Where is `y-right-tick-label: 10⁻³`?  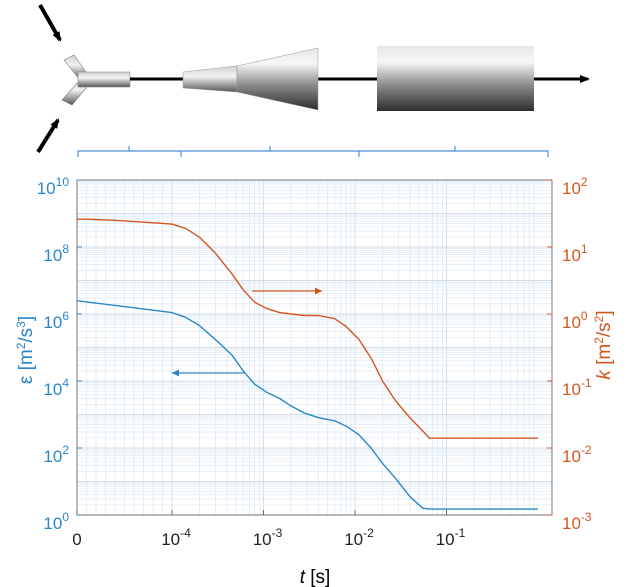
y-right-tick-label: 10⁻³ is located at coordinates (577, 521).